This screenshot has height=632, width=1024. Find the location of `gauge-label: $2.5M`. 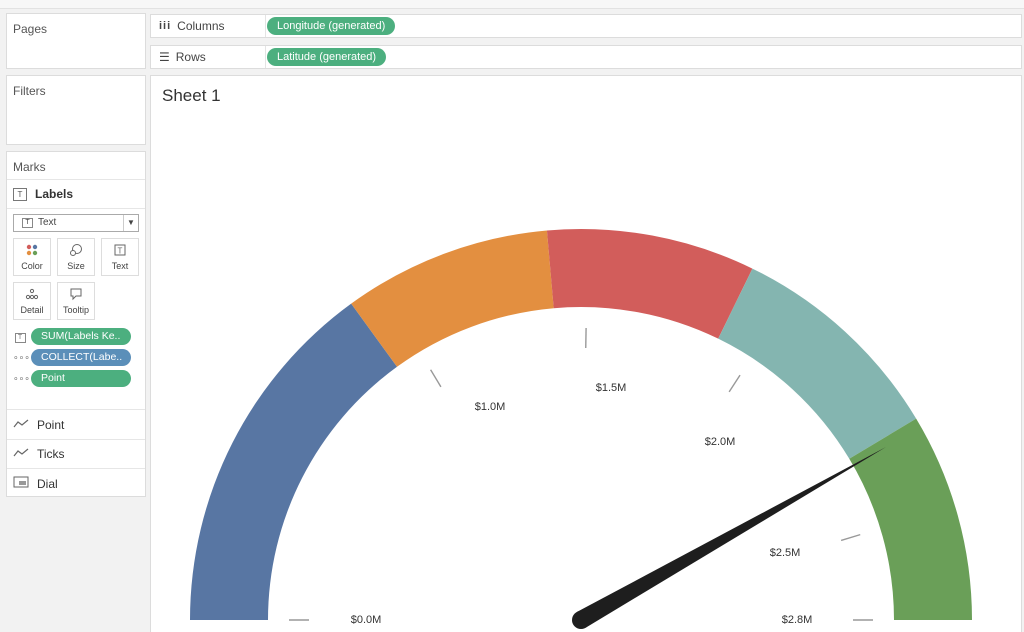

gauge-label: $2.5M is located at coordinates (785, 553).